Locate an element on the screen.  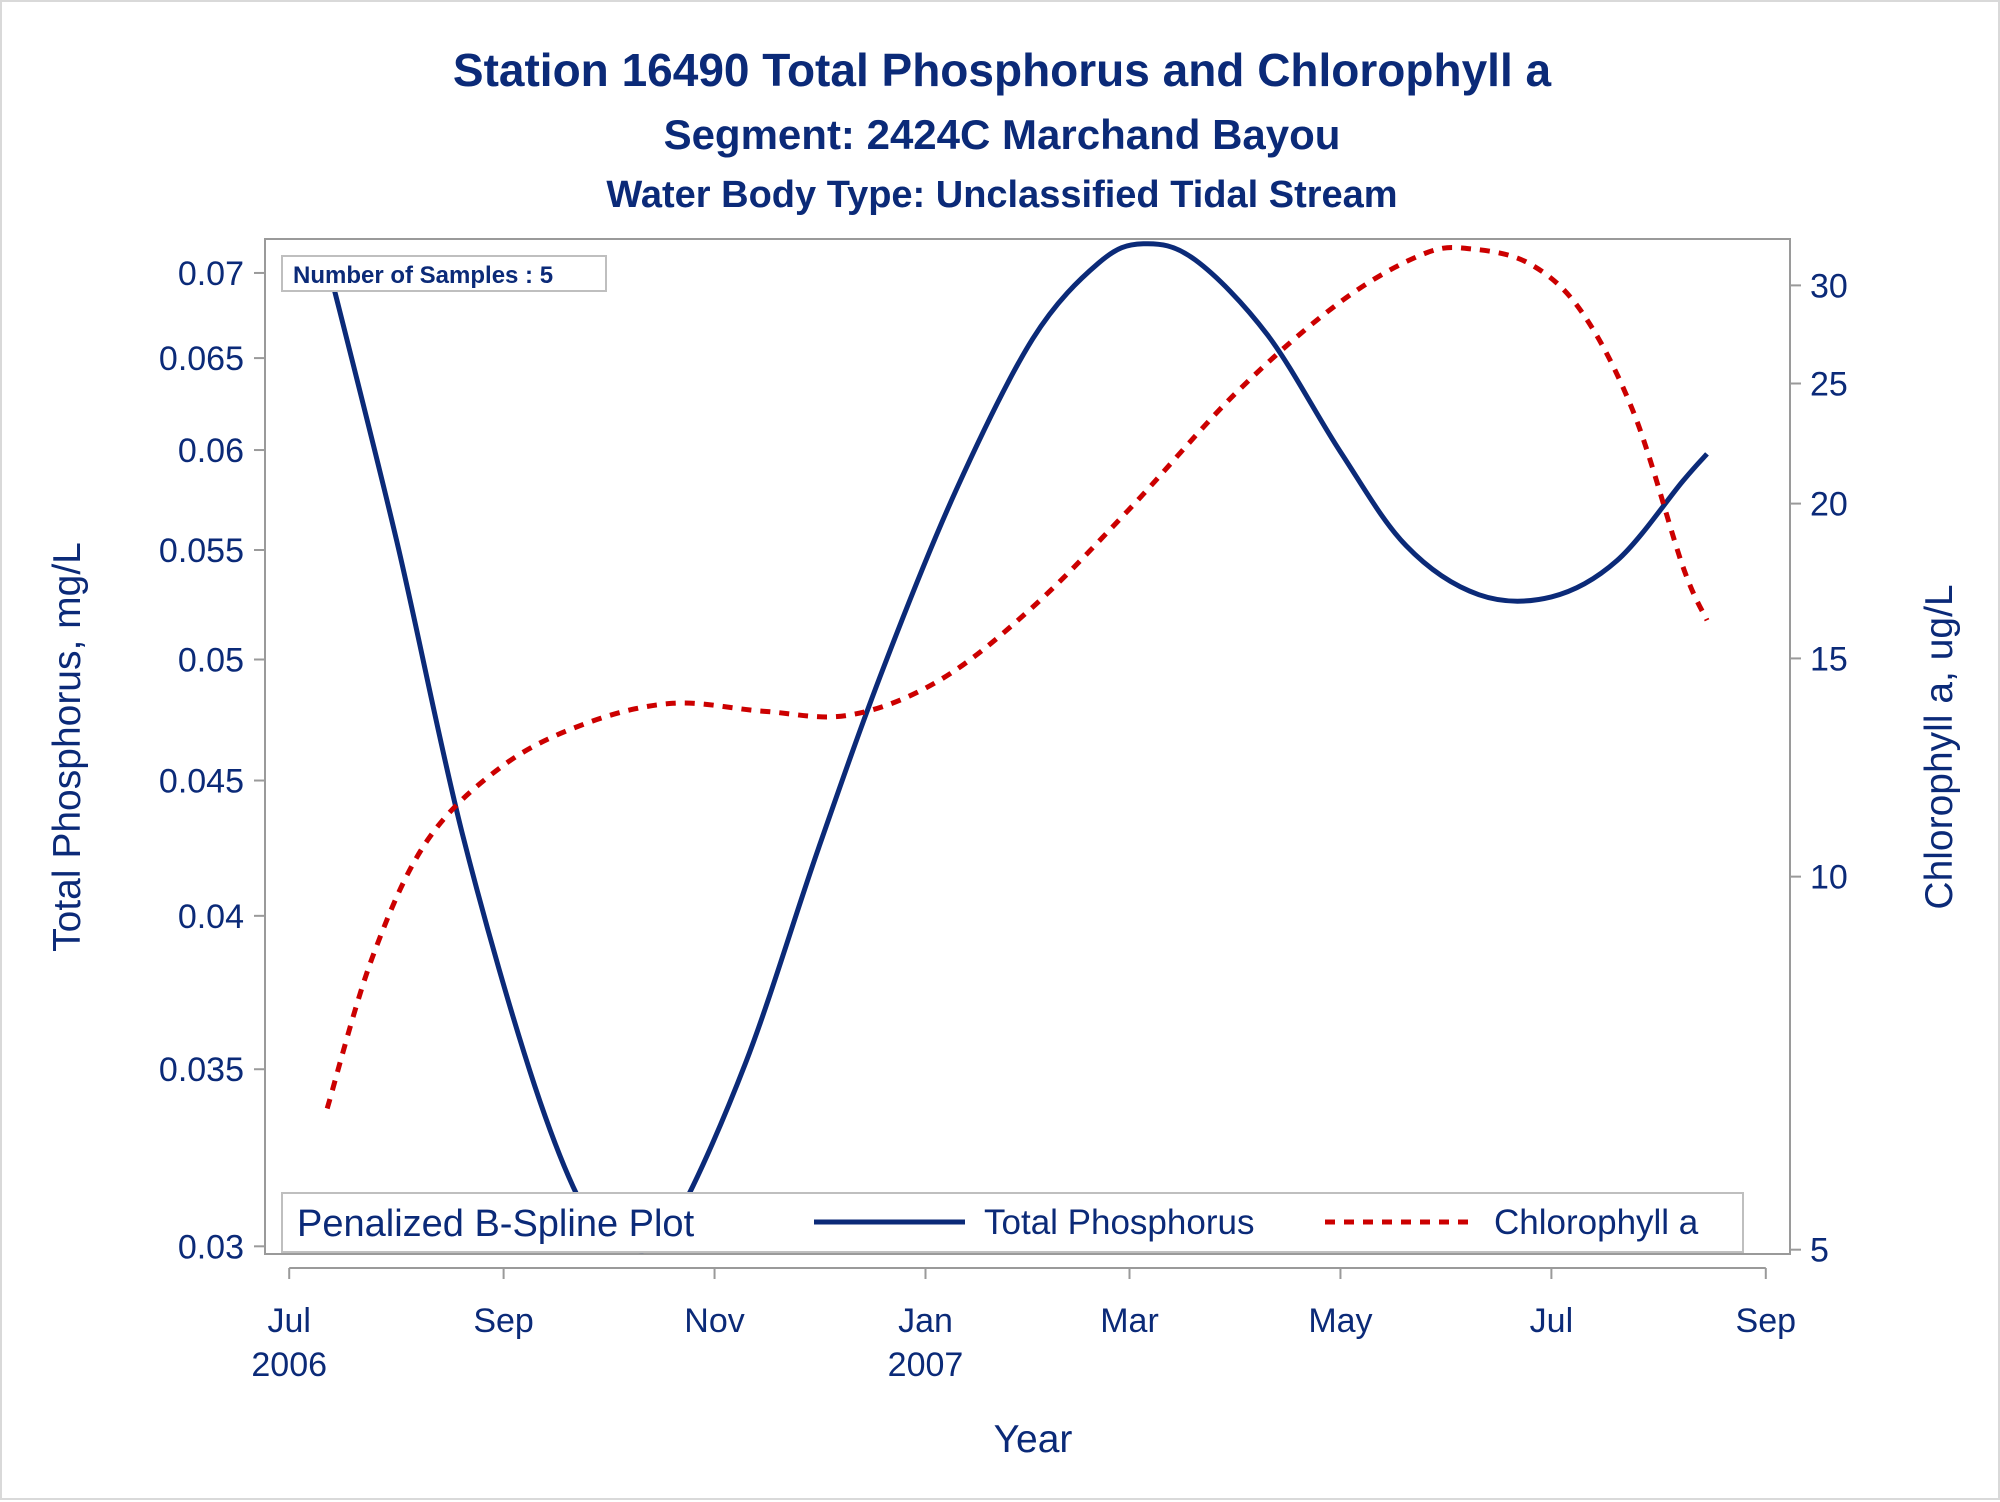
x-tick-label: Mar is located at coordinates (1129, 1321).